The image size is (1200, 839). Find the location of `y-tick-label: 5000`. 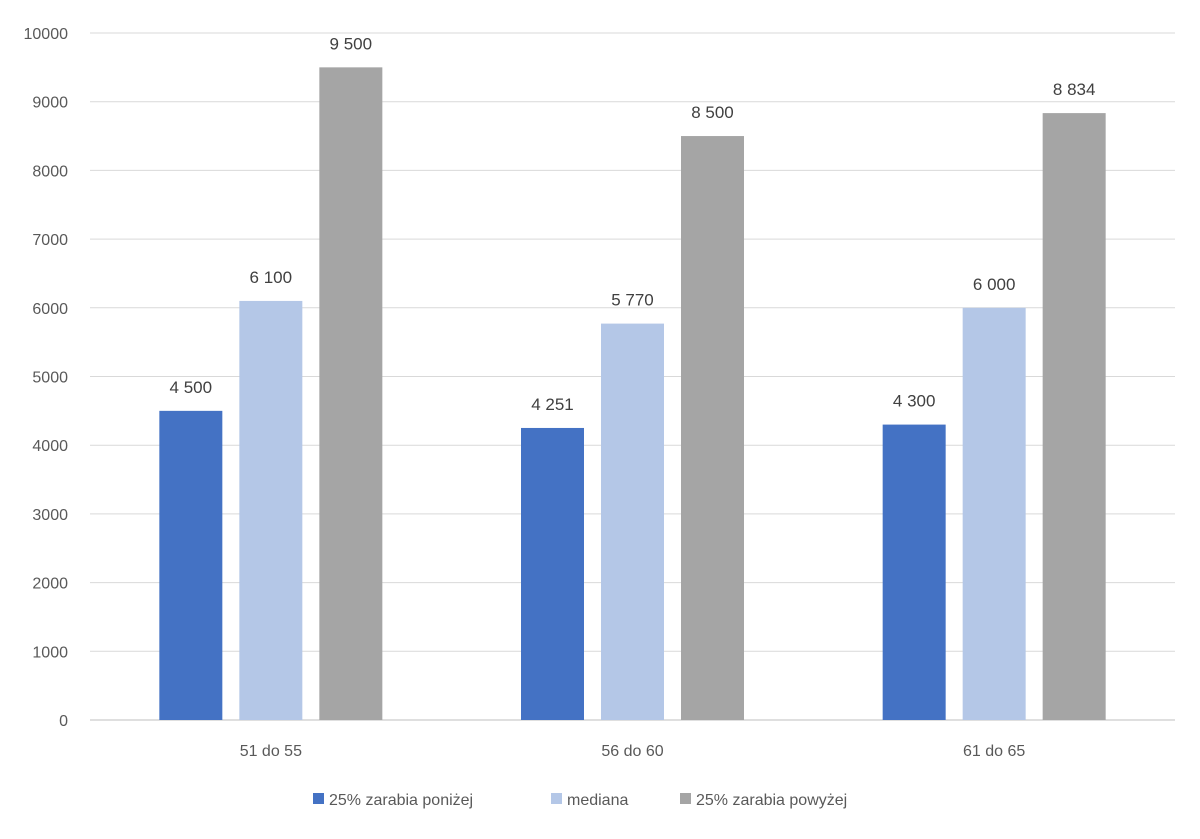

y-tick-label: 5000 is located at coordinates (50, 378).